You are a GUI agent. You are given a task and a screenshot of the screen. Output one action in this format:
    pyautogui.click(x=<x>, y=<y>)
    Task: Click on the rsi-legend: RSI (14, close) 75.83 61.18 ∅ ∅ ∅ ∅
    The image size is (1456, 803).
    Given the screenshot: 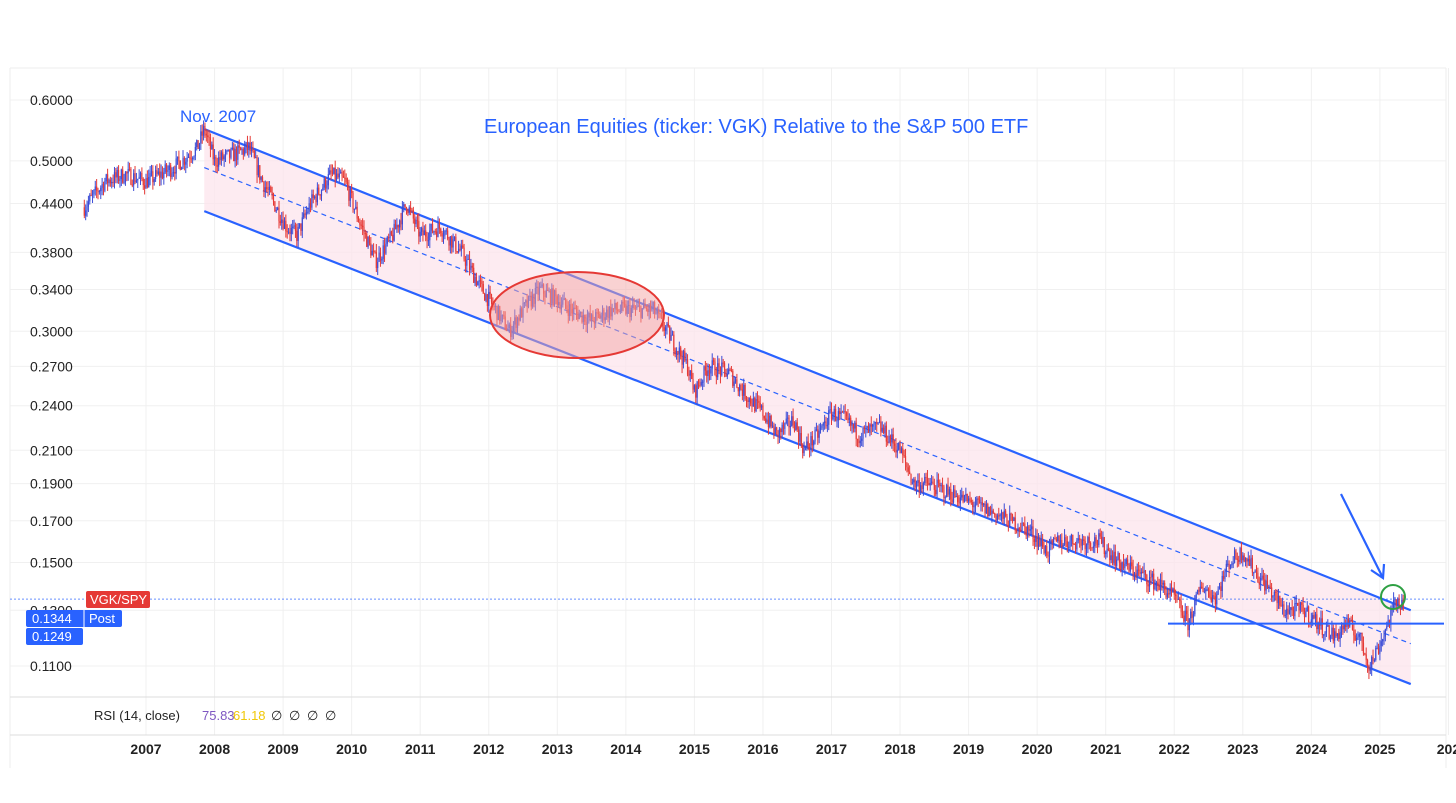 What is the action you would take?
    pyautogui.click(x=215, y=715)
    